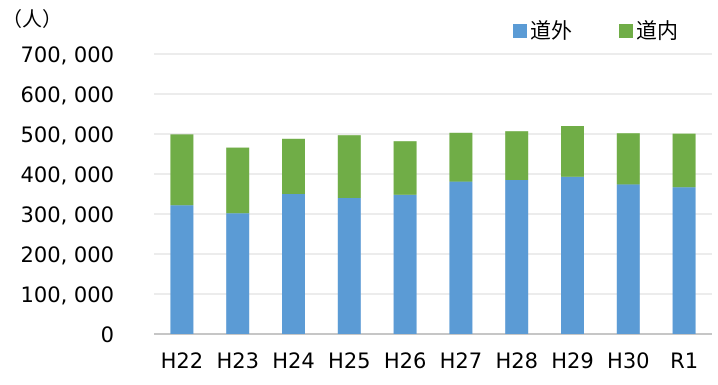 This screenshot has width=718, height=385. I want to click on y-tick-label: 100, 000, so click(67, 295).